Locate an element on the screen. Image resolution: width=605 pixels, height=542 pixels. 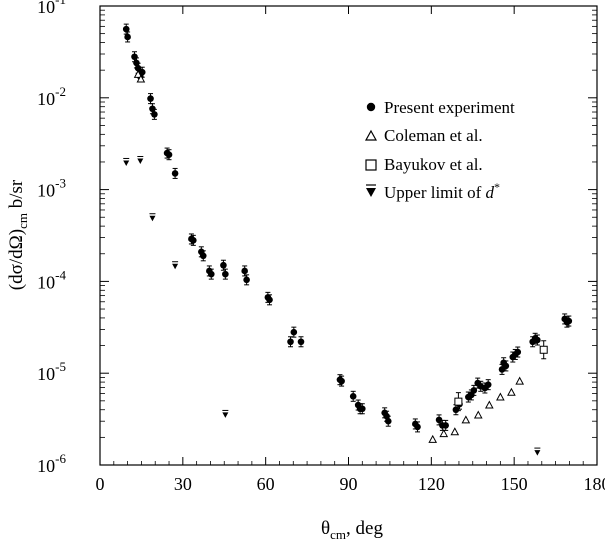
legend-marker-present-experiment is located at coordinates (371, 107).